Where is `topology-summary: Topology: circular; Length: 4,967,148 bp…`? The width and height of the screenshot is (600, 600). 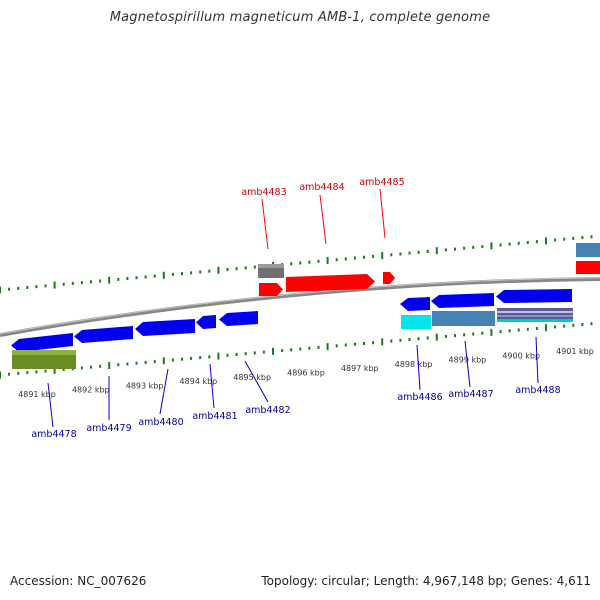 topology-summary: Topology: circular; Length: 4,967,148 bp… is located at coordinates (426, 581).